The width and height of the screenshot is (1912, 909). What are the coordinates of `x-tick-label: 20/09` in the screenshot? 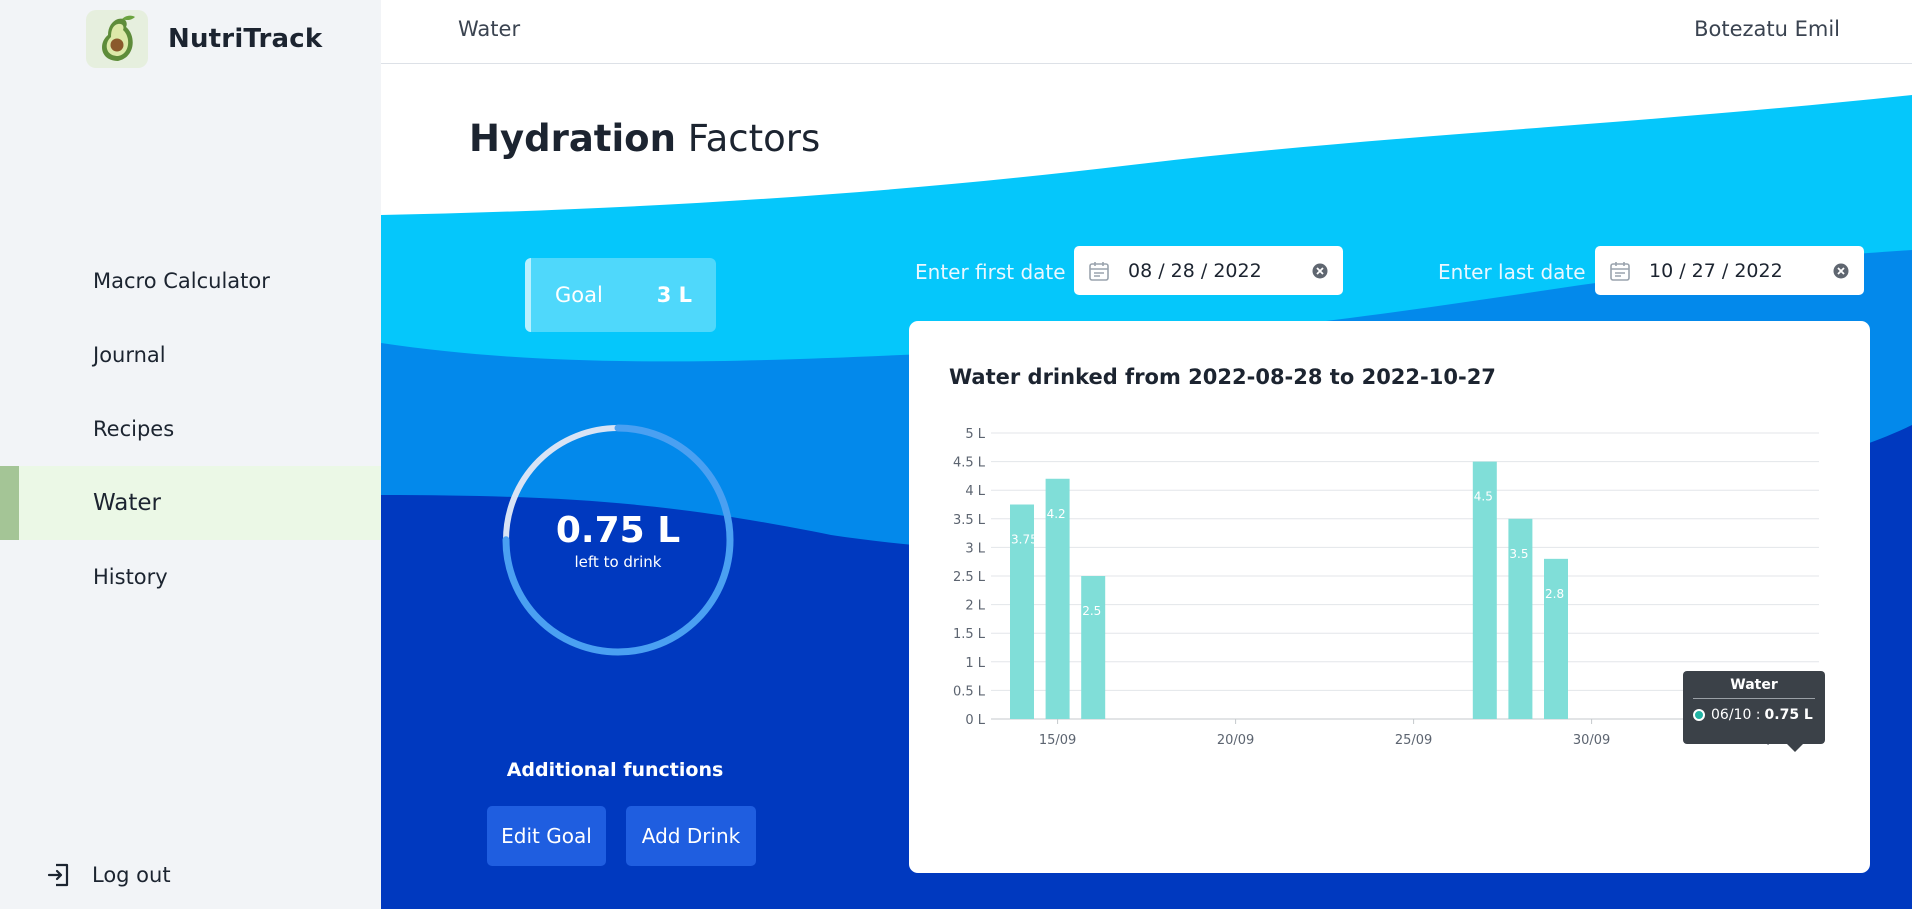 It's located at (1235, 740).